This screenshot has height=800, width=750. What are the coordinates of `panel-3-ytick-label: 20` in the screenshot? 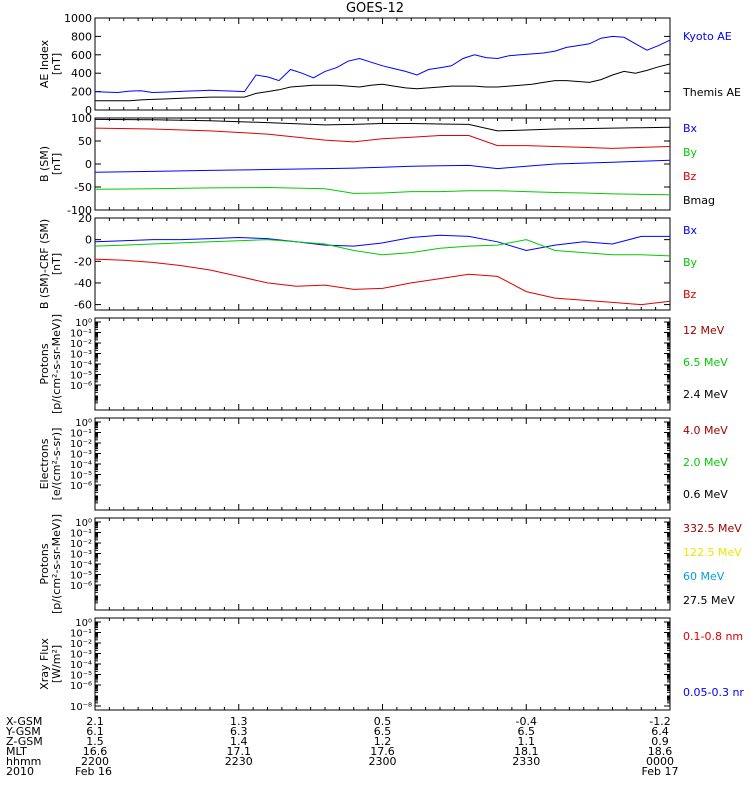 It's located at (85, 218).